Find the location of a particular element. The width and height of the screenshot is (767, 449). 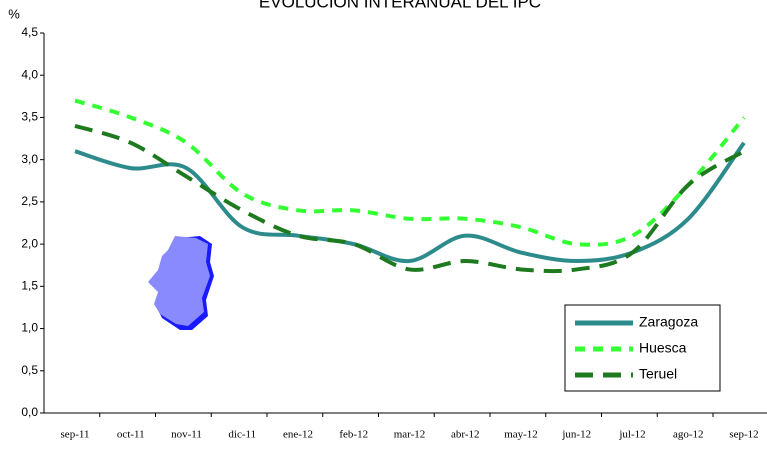

x-tick-label: mar-12 is located at coordinates (410, 435).